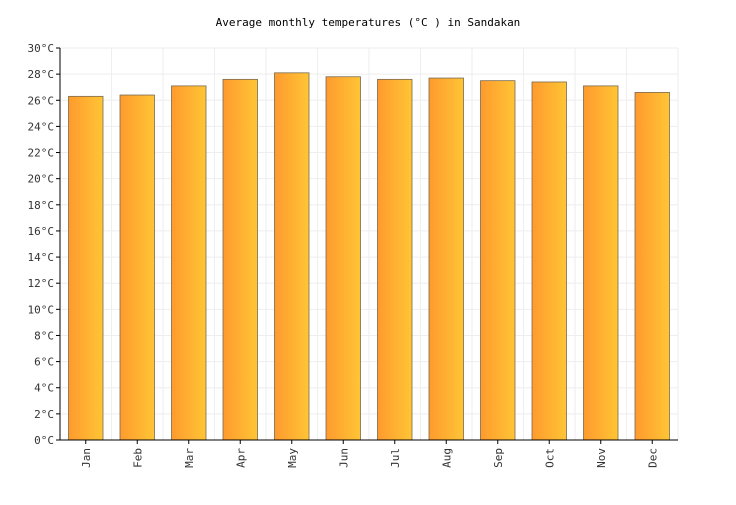  I want to click on x-tick-label-sep: Sep, so click(498, 458).